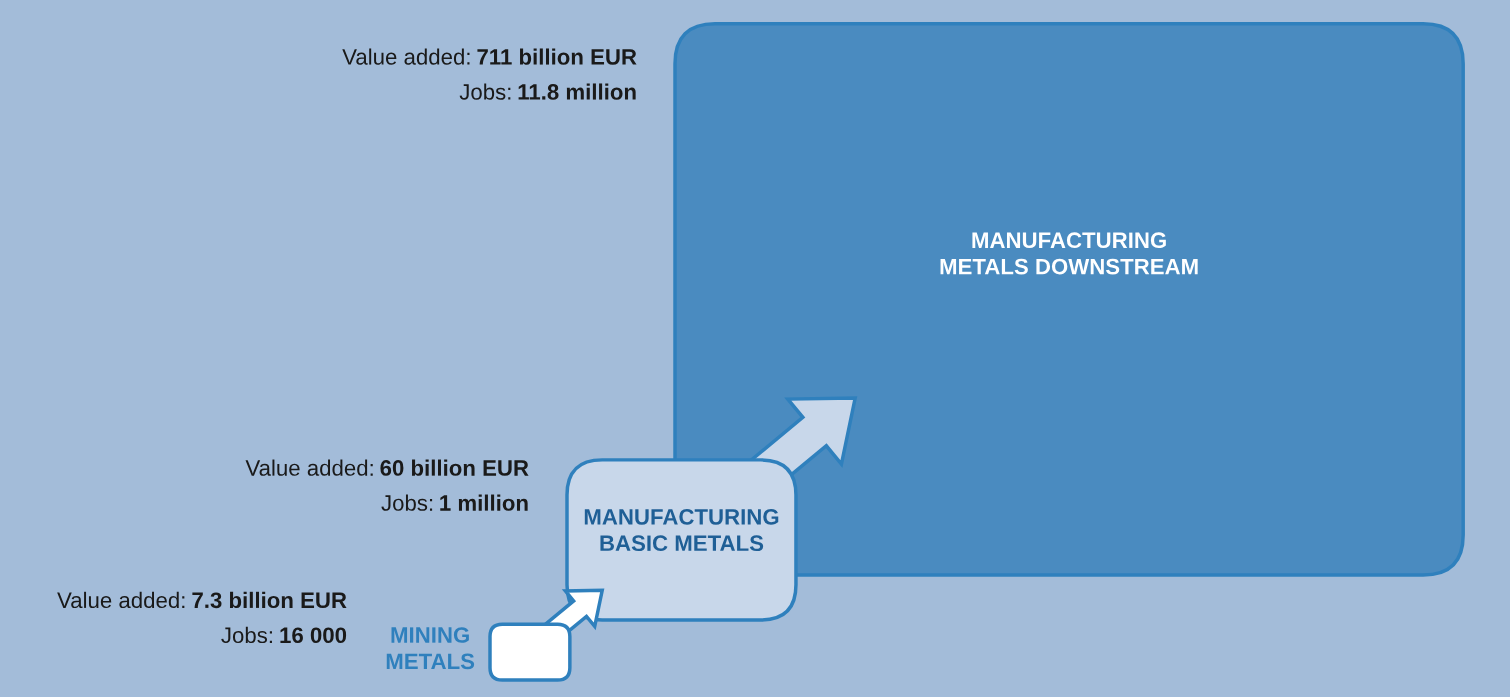 This screenshot has width=1510, height=697. I want to click on data-label: 11.8 million, so click(577, 91).